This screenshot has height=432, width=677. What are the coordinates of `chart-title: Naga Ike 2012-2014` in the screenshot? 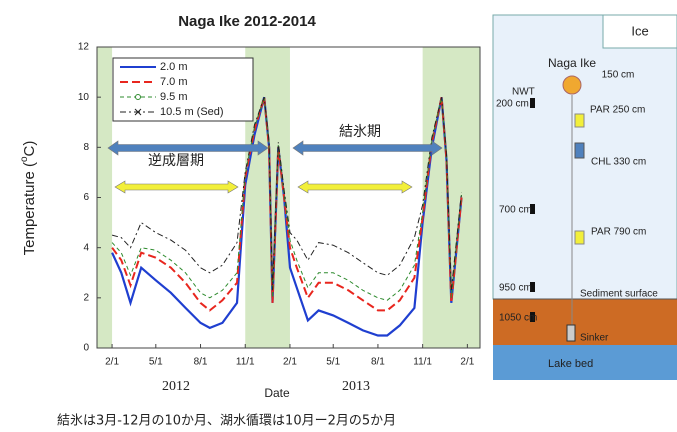 It's located at (247, 21).